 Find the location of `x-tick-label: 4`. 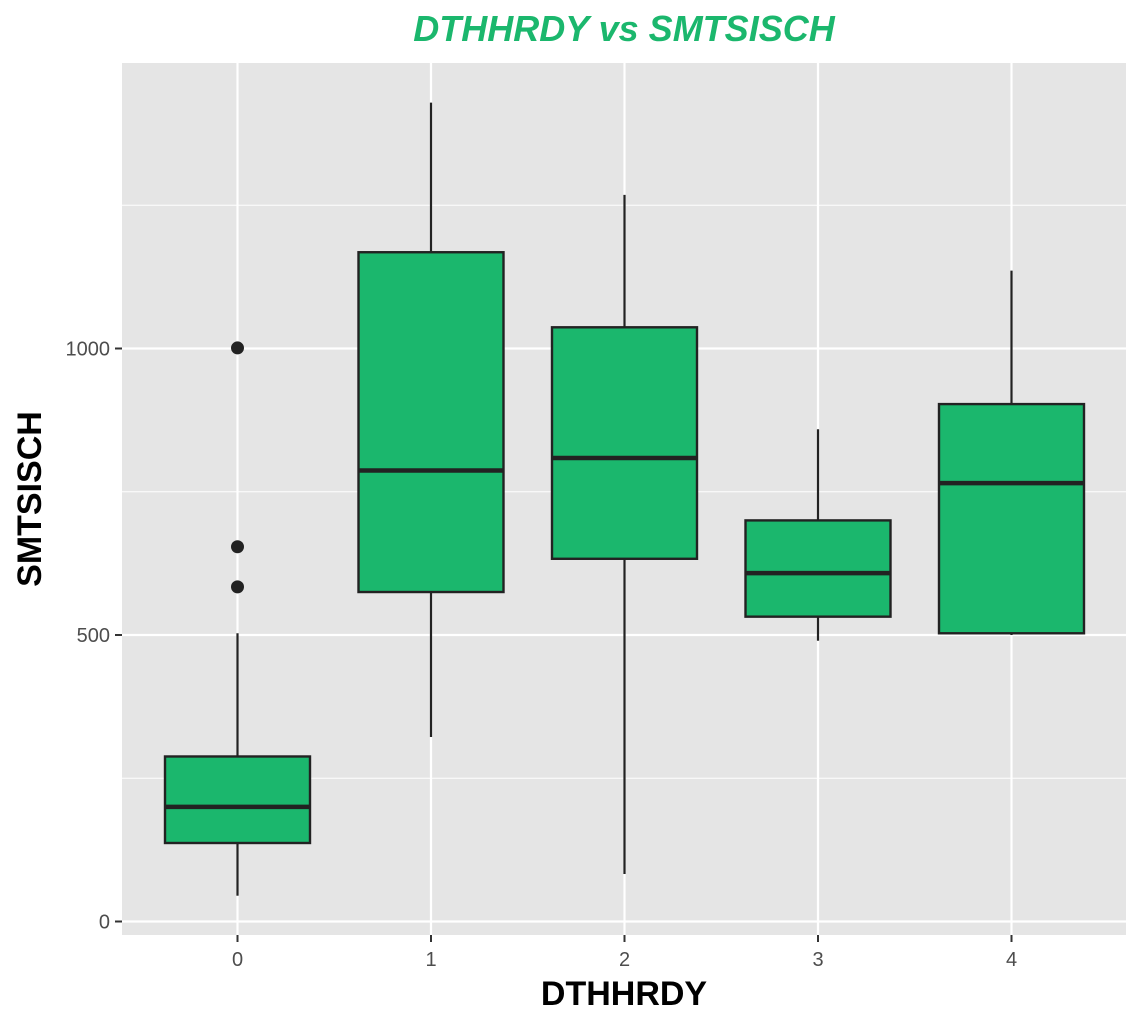

x-tick-label: 4 is located at coordinates (1011, 960).